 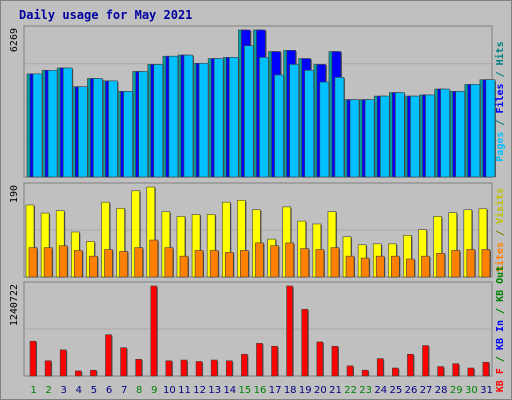 I want to click on axis-label-part: KB F, so click(x=500, y=380).